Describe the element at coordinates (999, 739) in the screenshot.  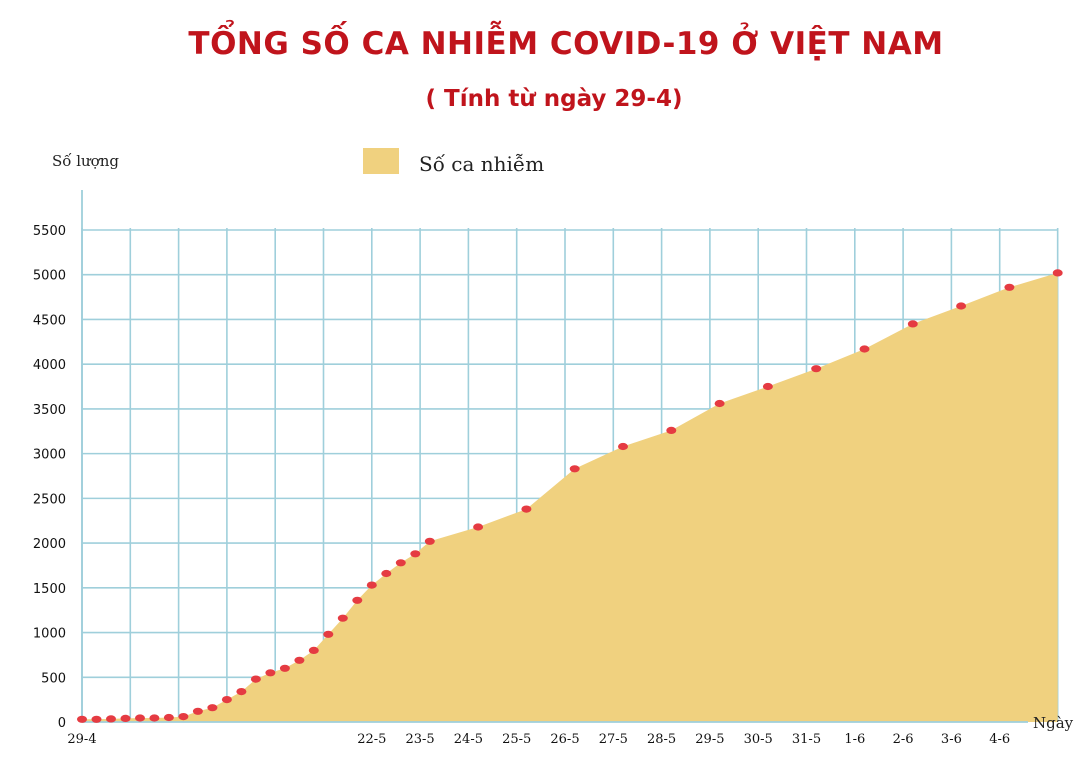
I see `x-tick-label: 4-6` at that location.